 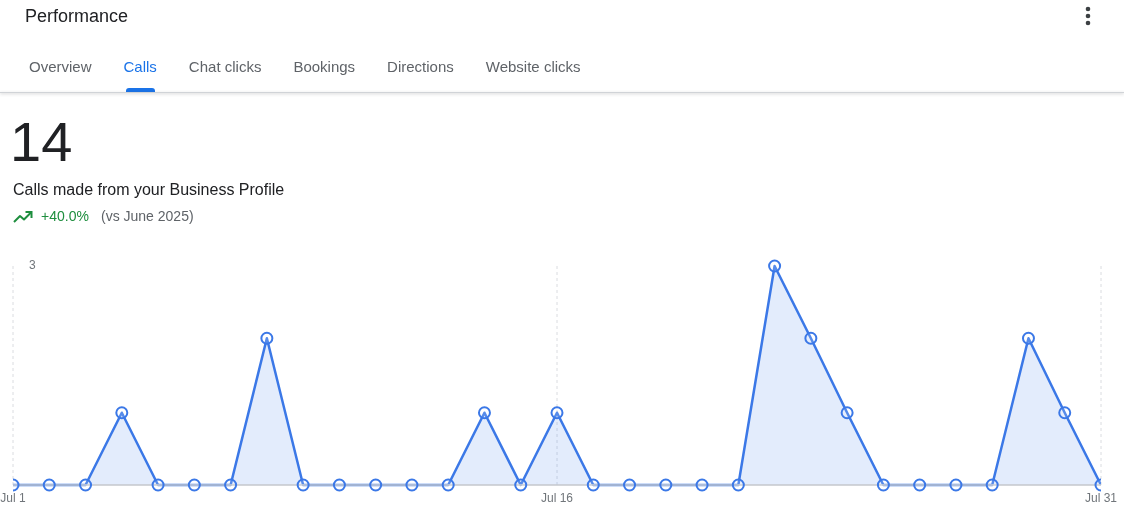 I want to click on text: Directions, so click(x=420, y=66).